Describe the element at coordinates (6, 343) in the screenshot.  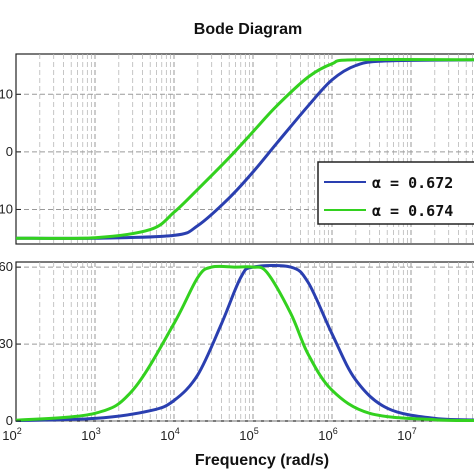
I see `y-tick-label: 30` at that location.